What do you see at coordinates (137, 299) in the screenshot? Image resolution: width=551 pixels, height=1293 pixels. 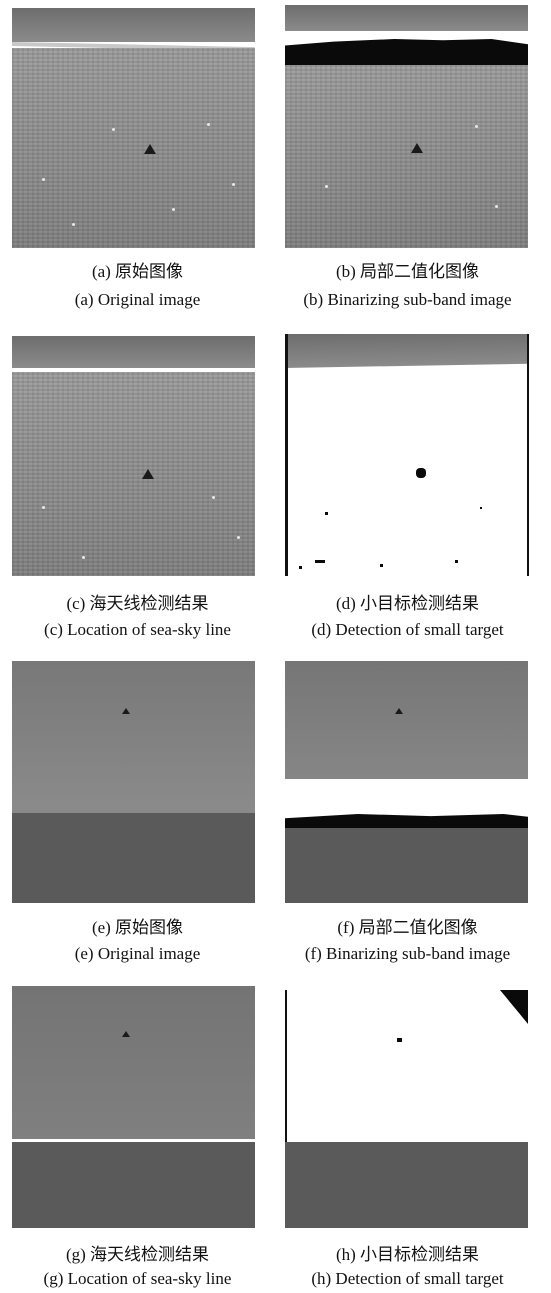 I see `caption-a-en: (a) Original image` at bounding box center [137, 299].